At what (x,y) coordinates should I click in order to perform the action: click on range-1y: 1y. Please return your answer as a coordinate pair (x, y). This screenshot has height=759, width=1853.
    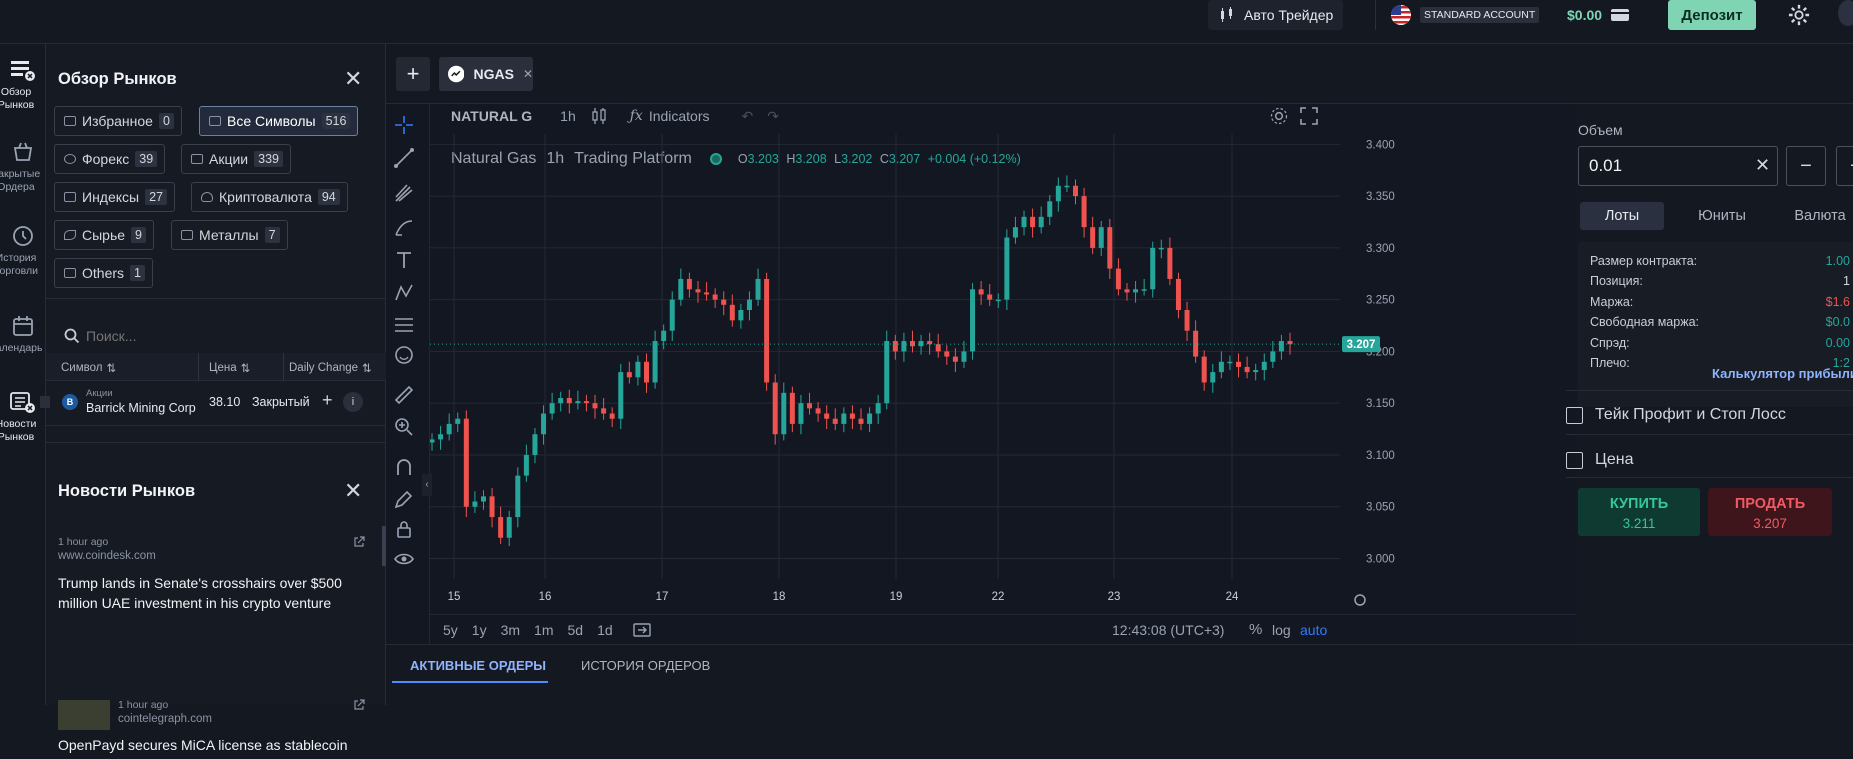
    Looking at the image, I should click on (479, 629).